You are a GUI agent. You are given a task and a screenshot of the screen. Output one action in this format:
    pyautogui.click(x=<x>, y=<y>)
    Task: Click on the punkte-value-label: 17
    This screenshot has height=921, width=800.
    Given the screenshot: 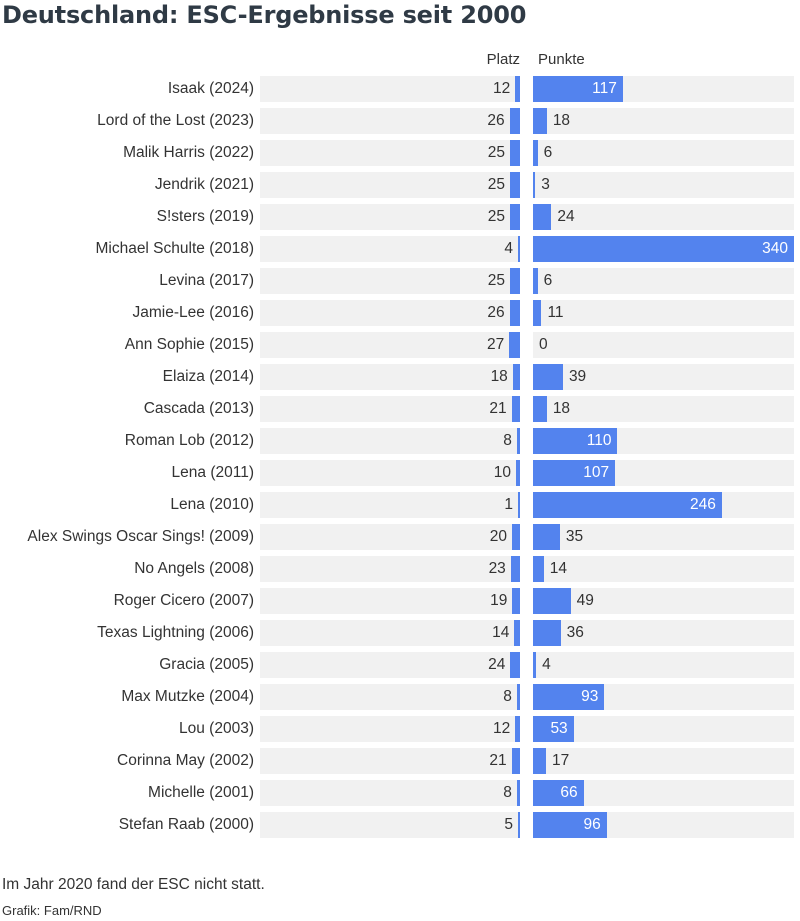 What is the action you would take?
    pyautogui.click(x=561, y=760)
    